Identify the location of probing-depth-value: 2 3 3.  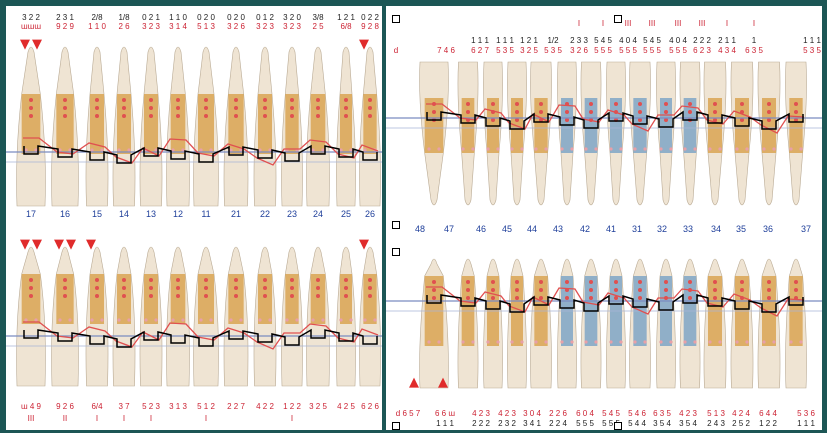
(579, 40).